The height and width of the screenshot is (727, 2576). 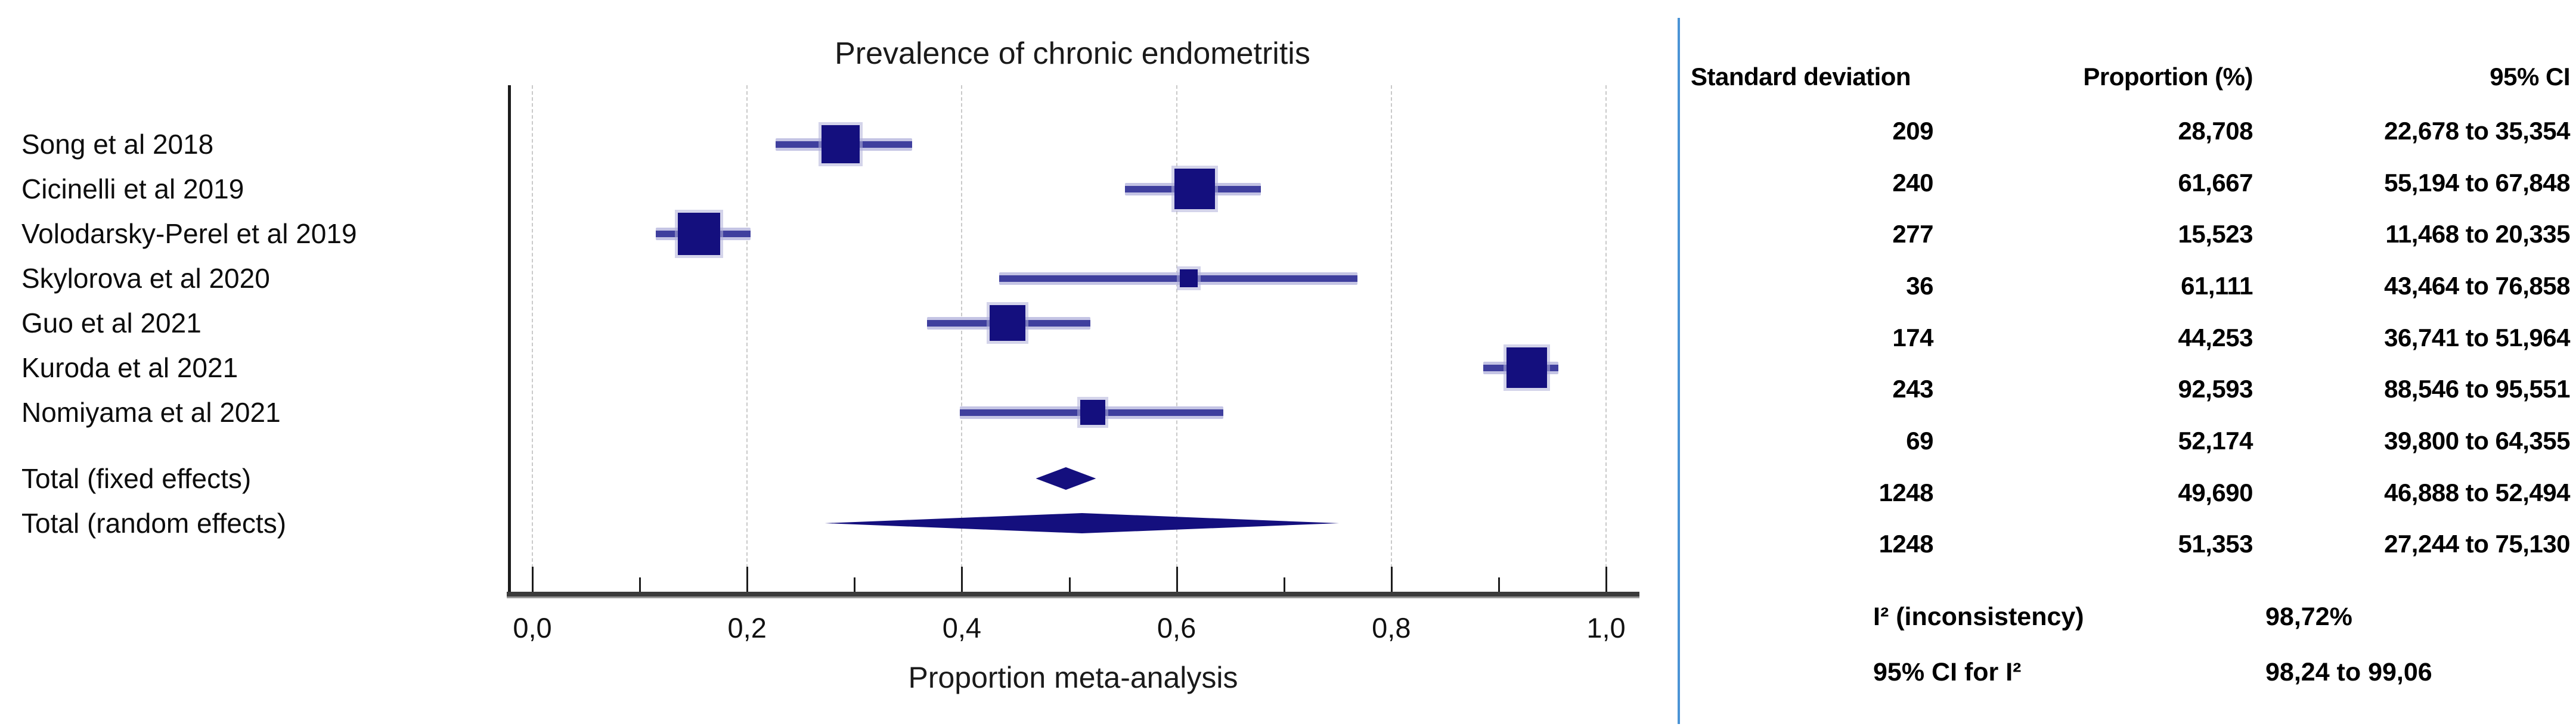 What do you see at coordinates (2477, 286) in the screenshot?
I see `cell-ci: 43,464 to 76,858` at bounding box center [2477, 286].